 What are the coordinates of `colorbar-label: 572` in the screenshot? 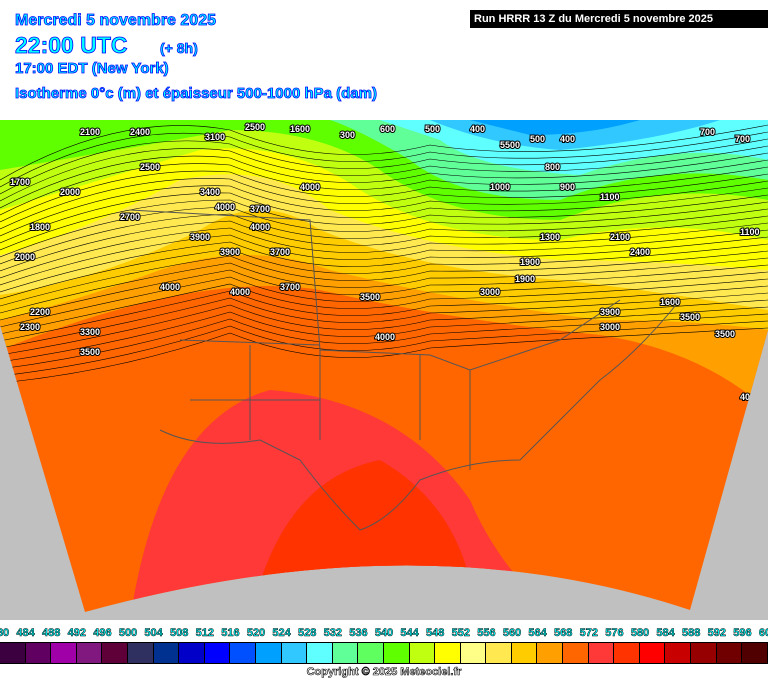 It's located at (588, 633).